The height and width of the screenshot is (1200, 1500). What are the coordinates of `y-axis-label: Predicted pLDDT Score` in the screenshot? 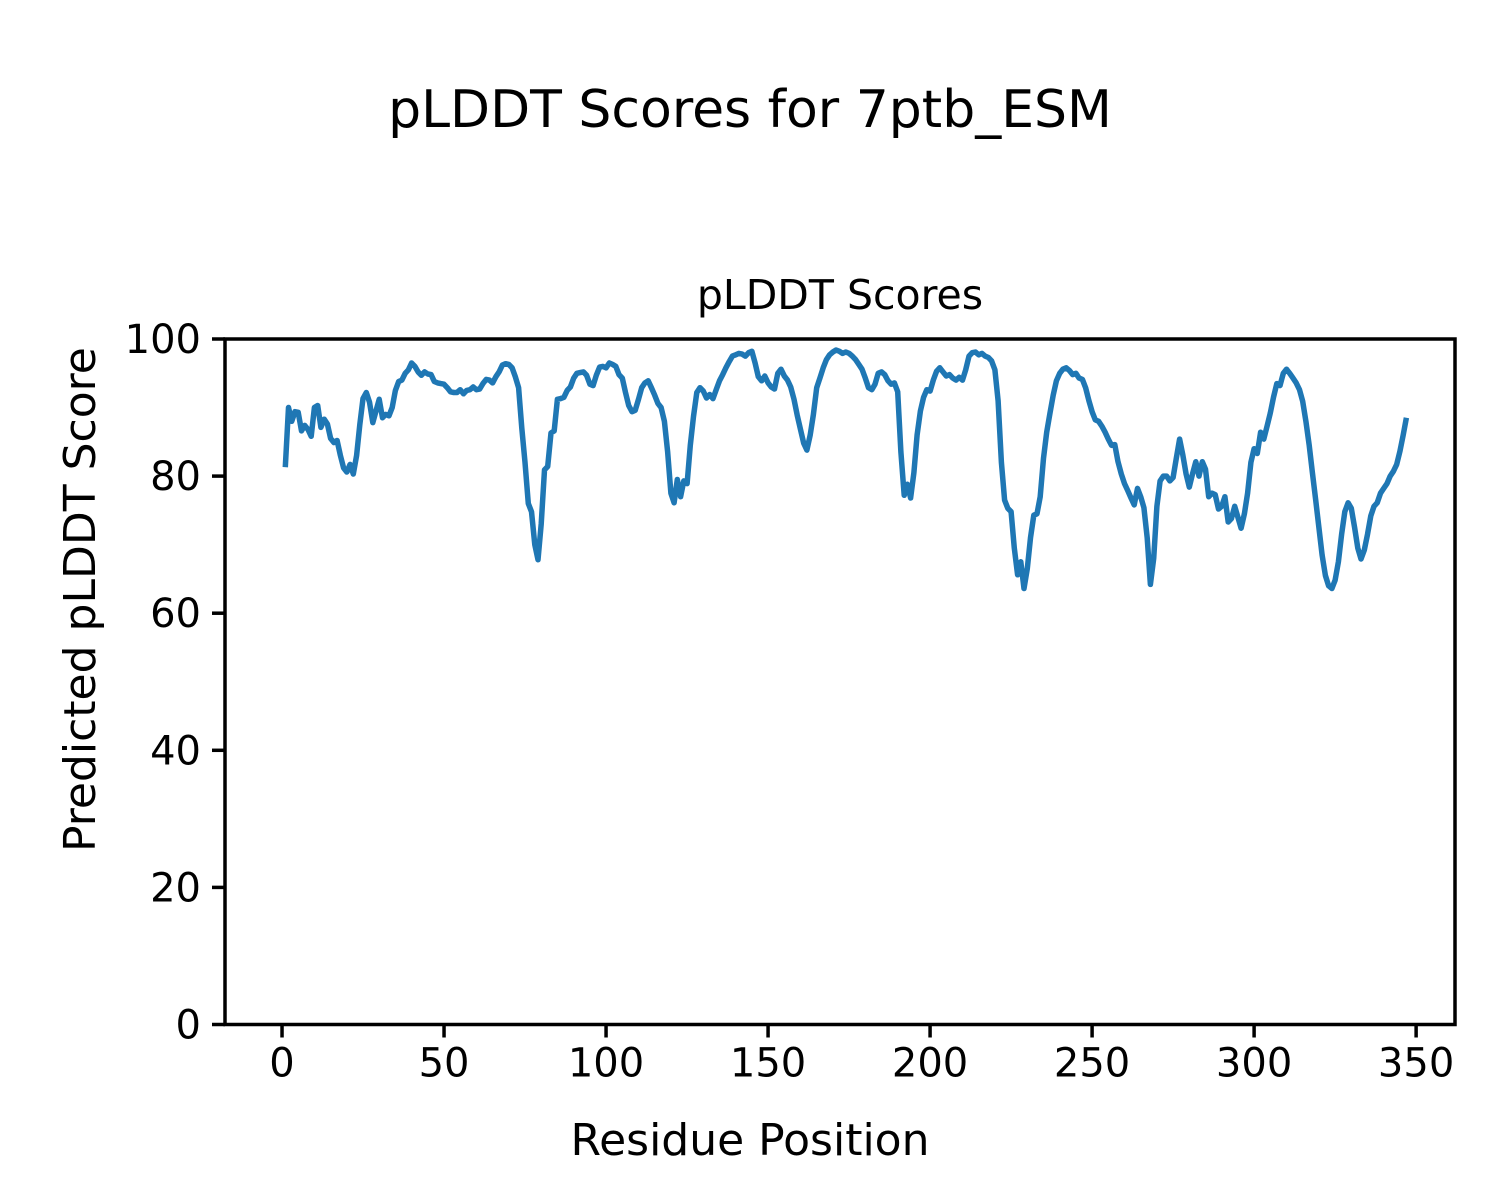 It's located at (80, 600).